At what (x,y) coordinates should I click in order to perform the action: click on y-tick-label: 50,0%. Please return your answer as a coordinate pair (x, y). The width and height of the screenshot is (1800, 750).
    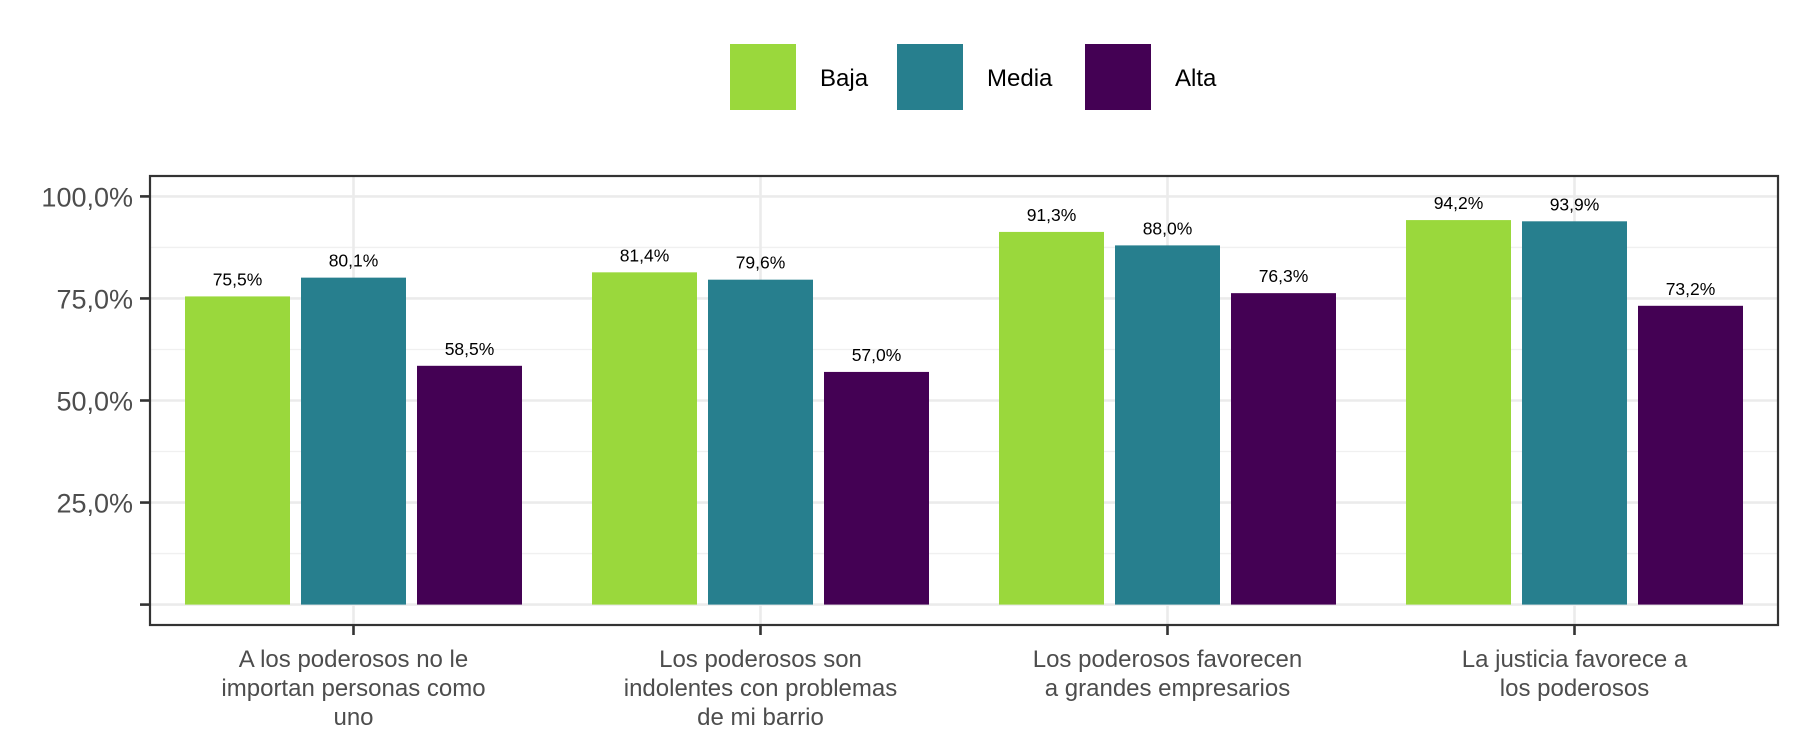
    Looking at the image, I should click on (94, 402).